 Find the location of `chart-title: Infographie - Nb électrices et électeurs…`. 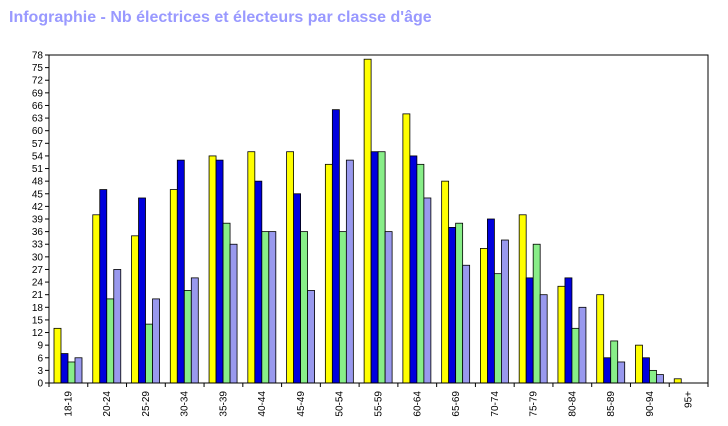

chart-title: Infographie - Nb électrices et électeurs… is located at coordinates (220, 17).